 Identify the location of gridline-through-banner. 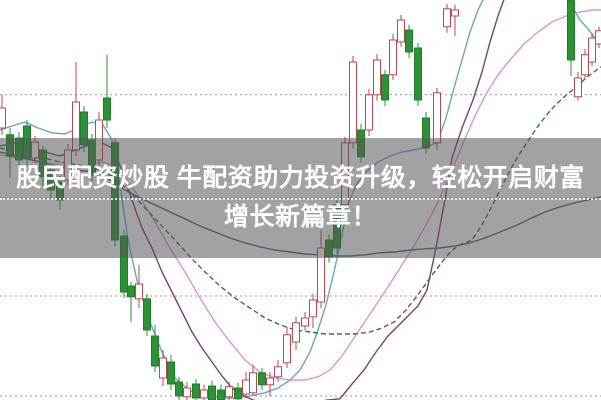
(300, 199).